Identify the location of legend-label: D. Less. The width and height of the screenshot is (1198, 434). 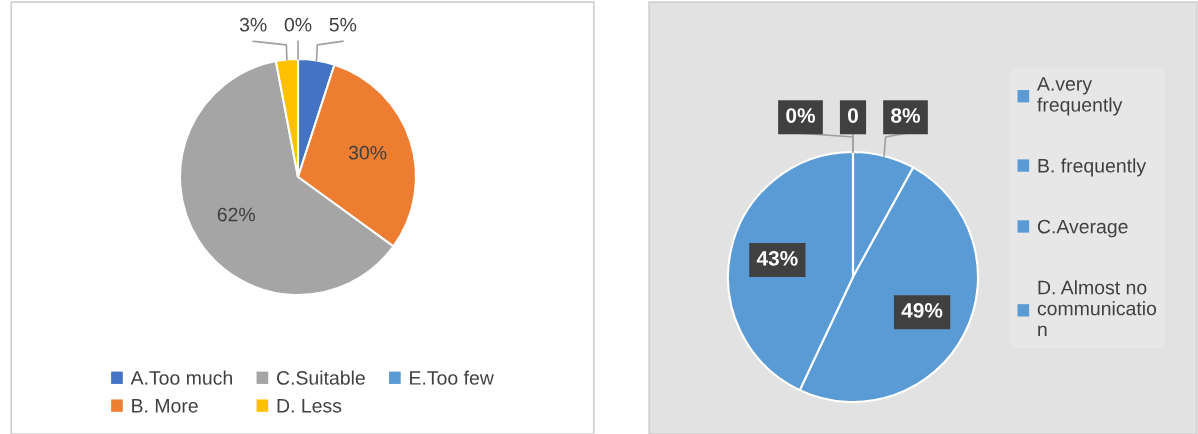
(309, 406).